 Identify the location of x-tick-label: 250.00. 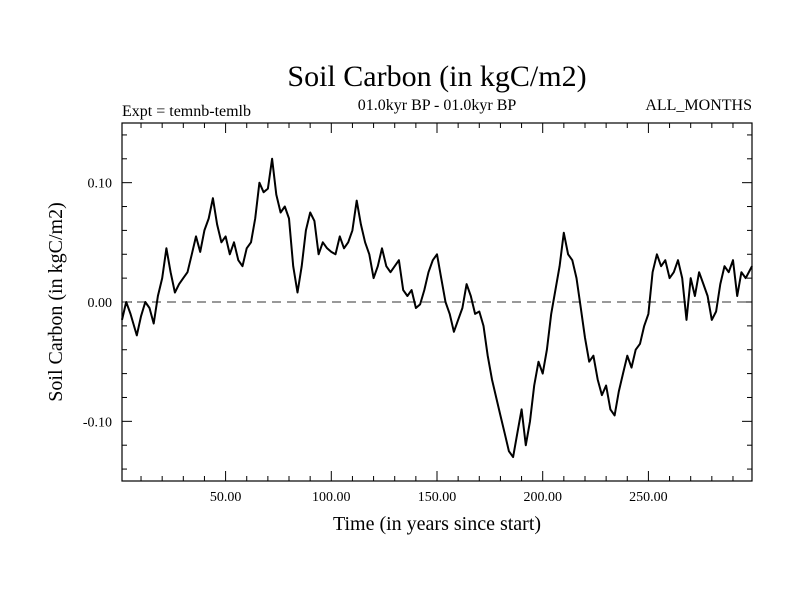
(648, 497).